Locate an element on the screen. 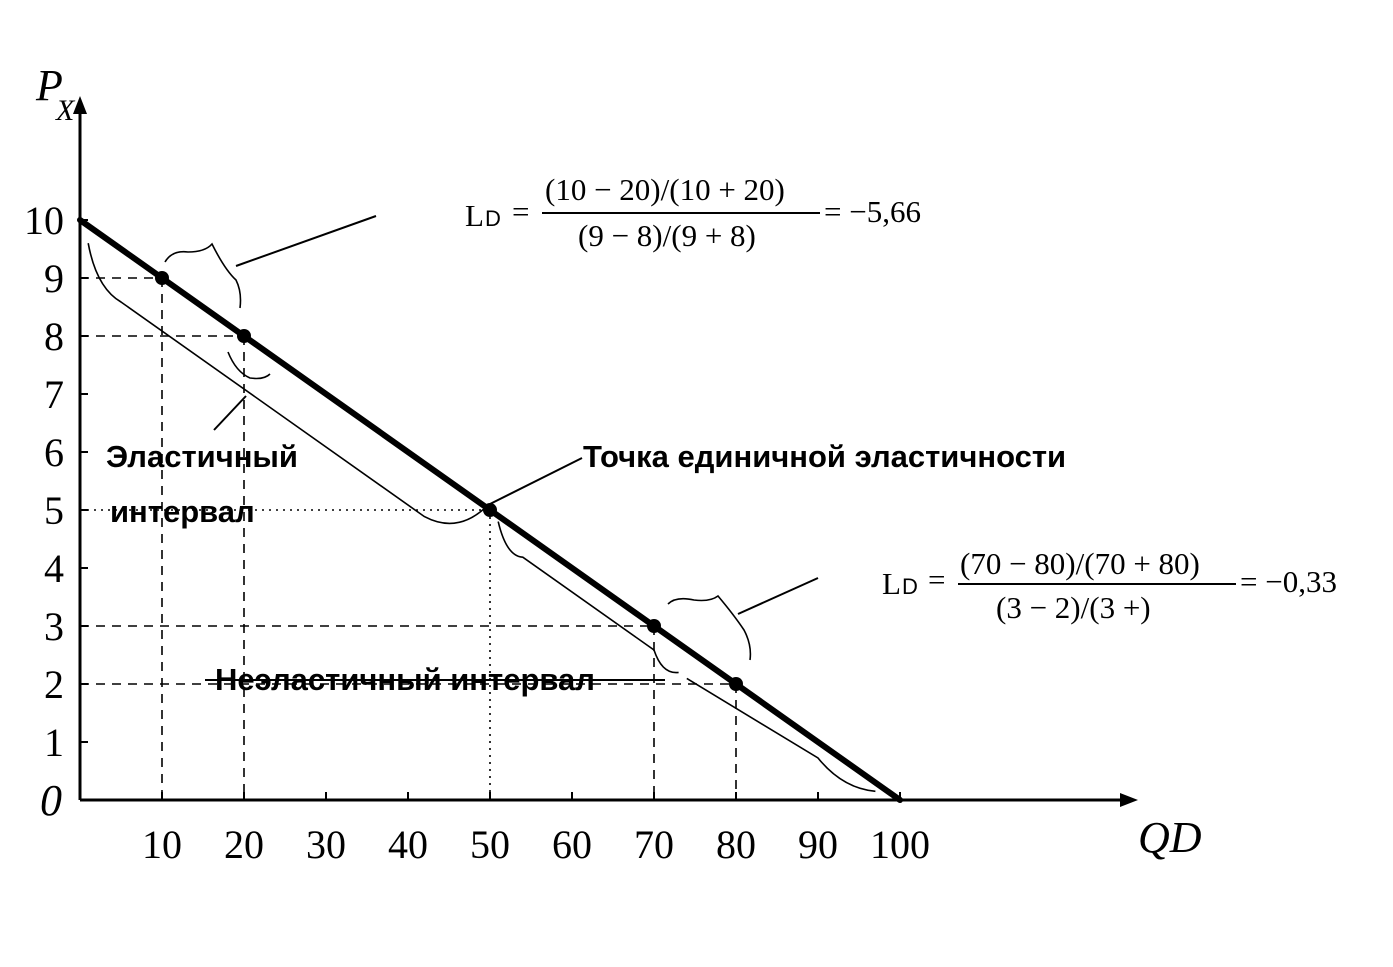 The image size is (1393, 967). y-tick-label: 9 is located at coordinates (54, 278).